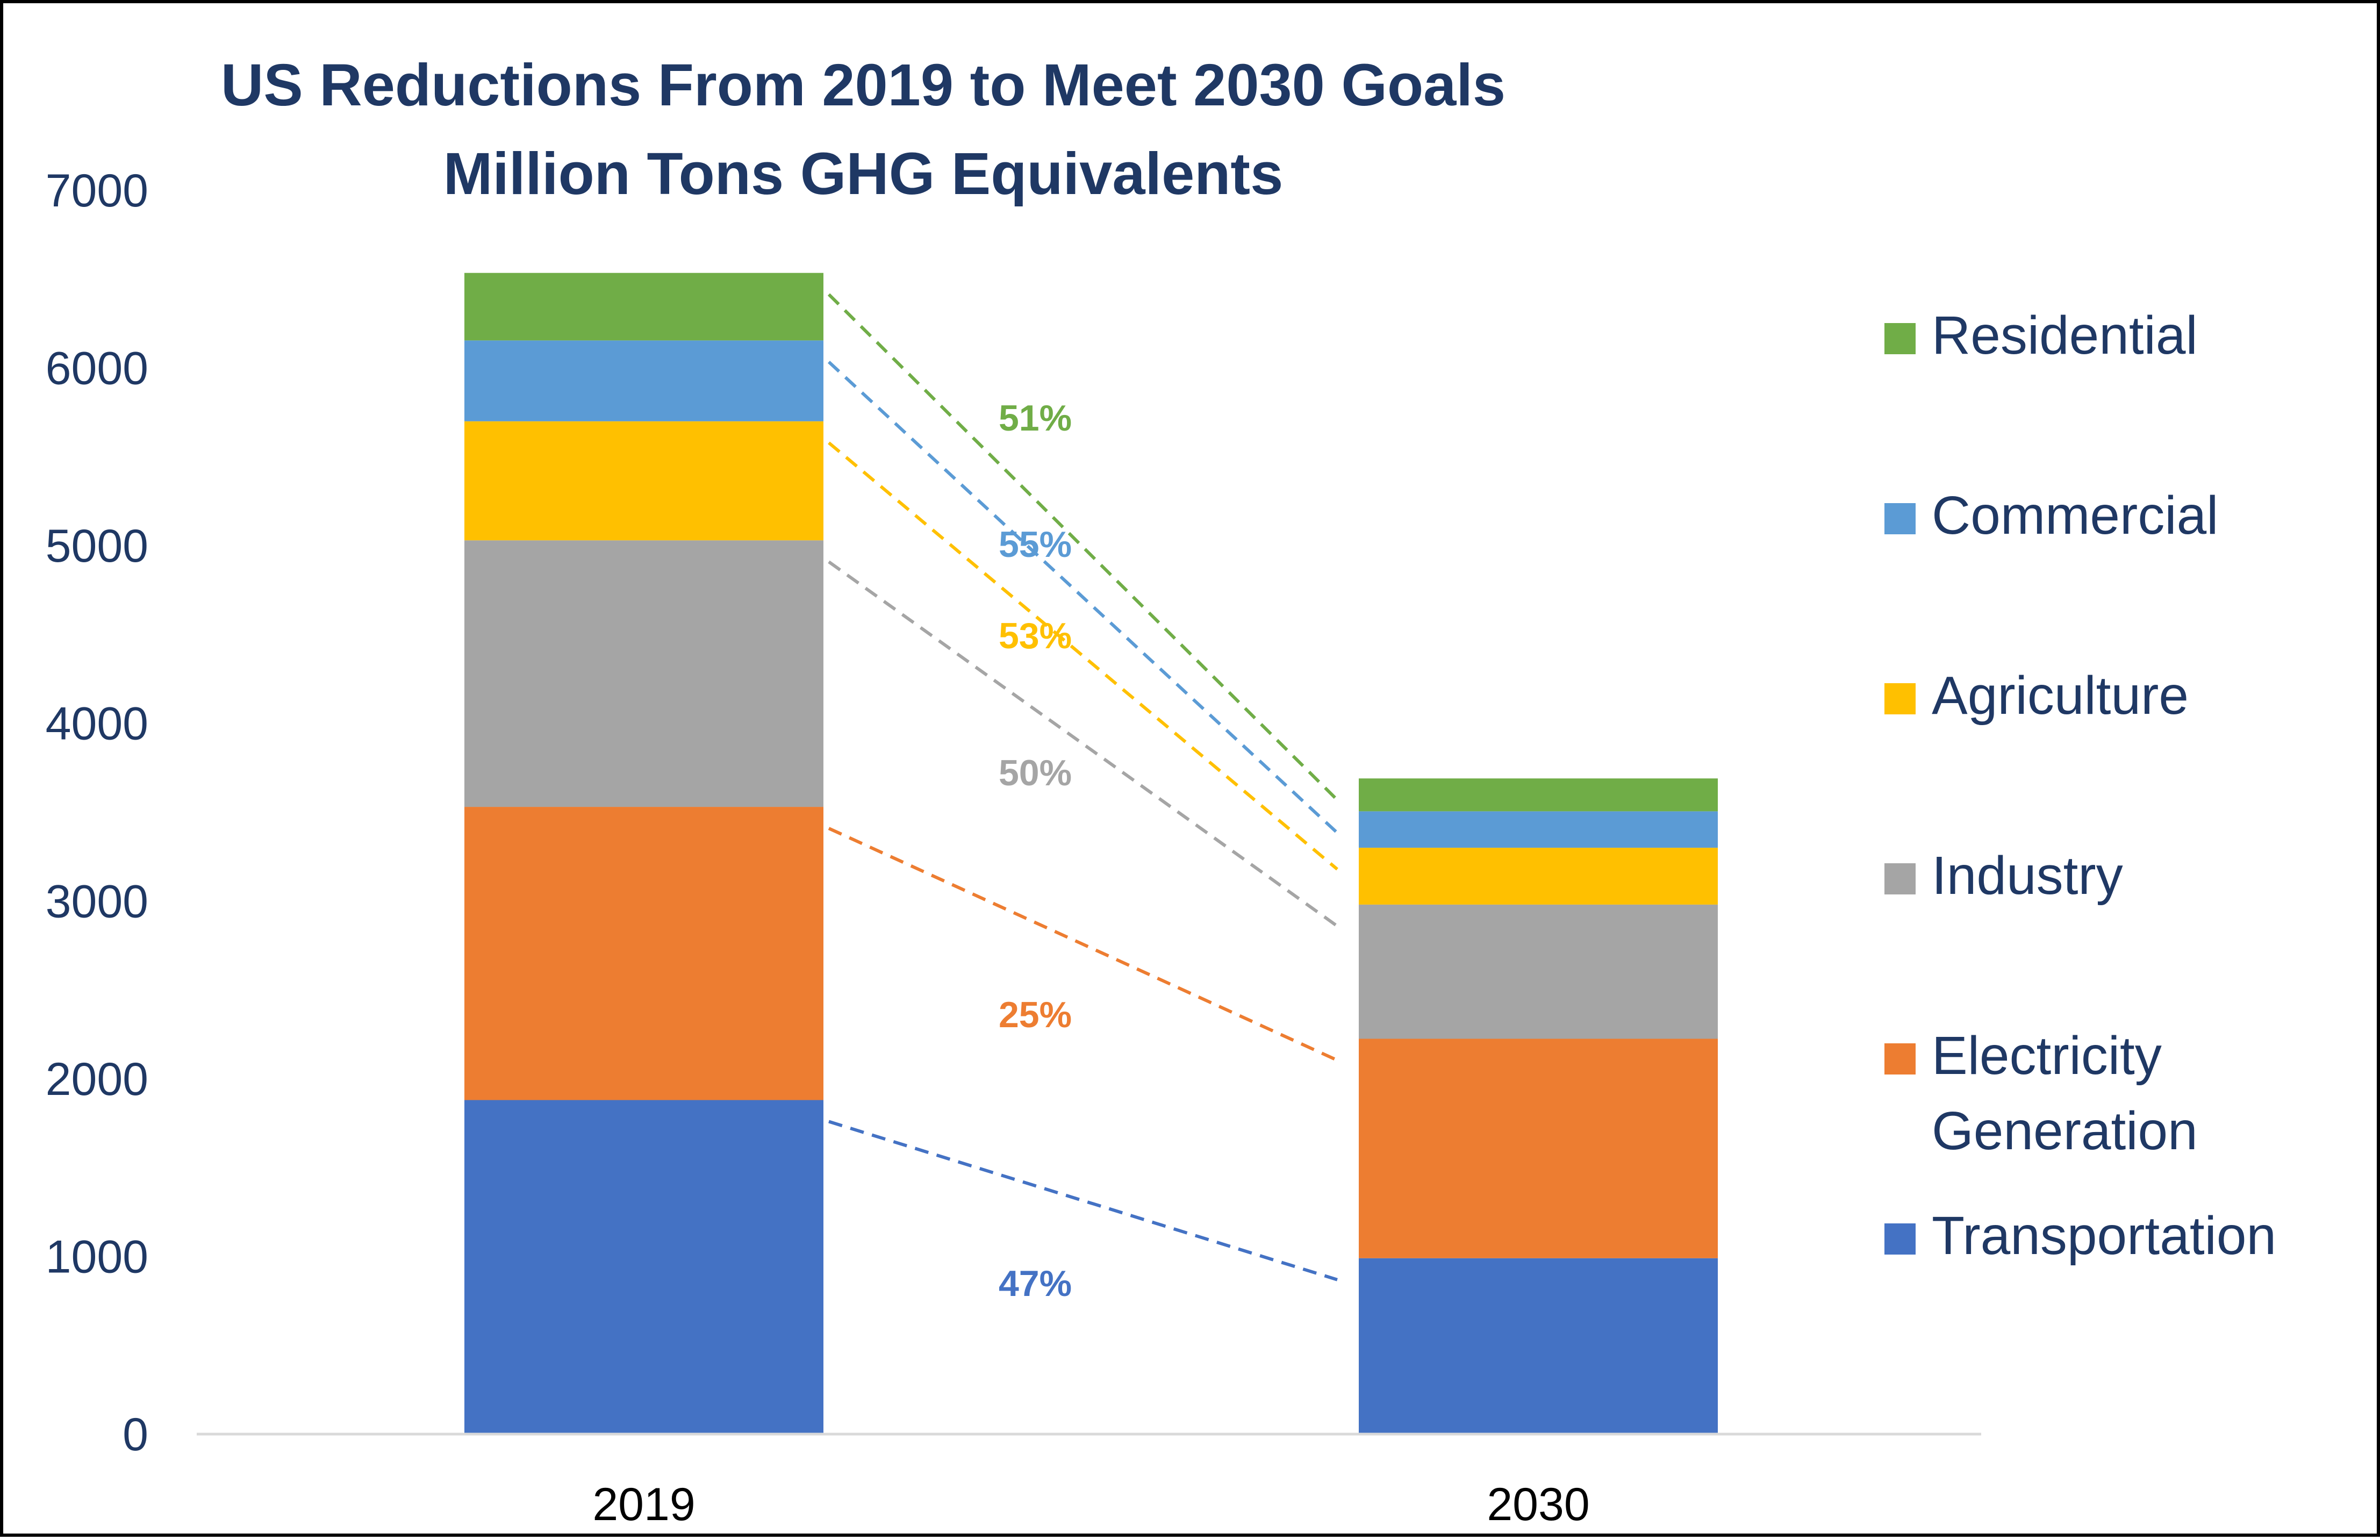  Describe the element at coordinates (1083, 944) in the screenshot. I see `connector-electricity-generation` at that location.